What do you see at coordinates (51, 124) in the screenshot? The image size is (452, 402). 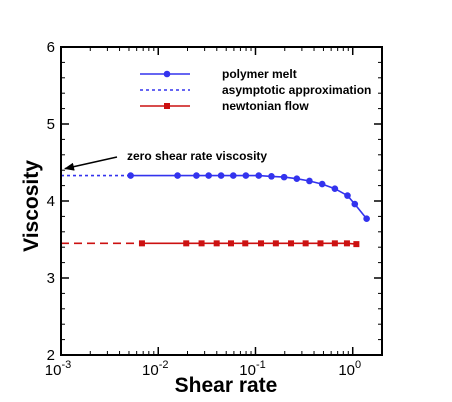 I see `y-tick-label: 5` at bounding box center [51, 124].